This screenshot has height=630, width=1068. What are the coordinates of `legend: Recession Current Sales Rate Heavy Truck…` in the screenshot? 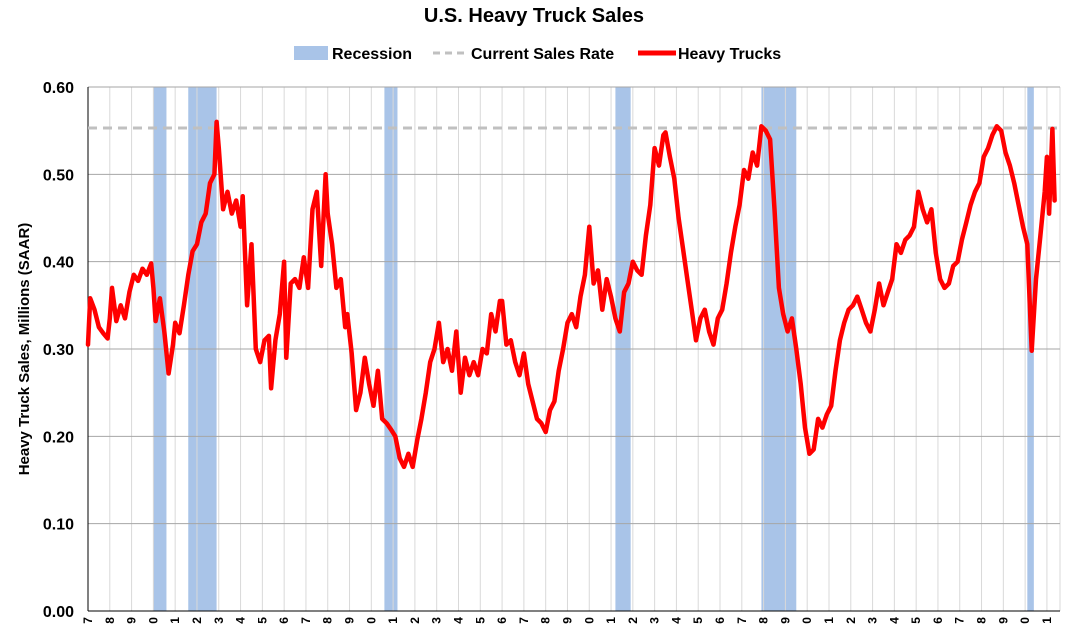 It's located at (537, 54).